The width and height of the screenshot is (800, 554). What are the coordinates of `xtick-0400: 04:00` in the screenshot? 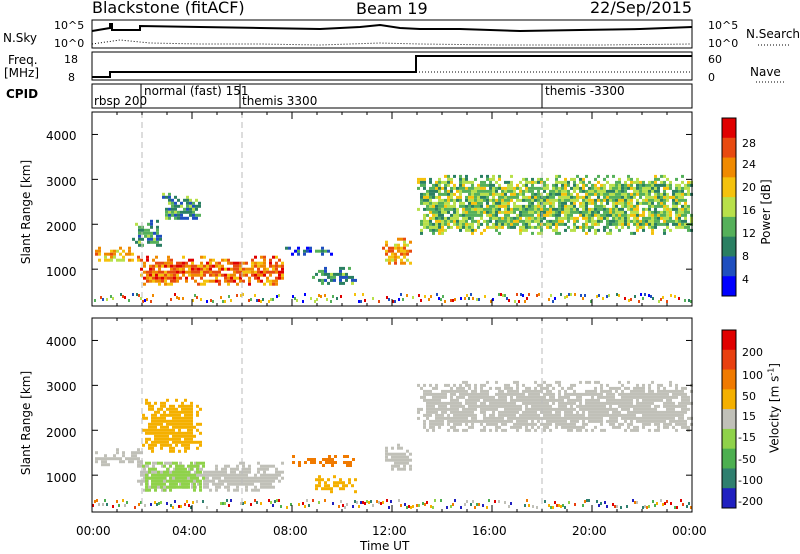 It's located at (189, 531).